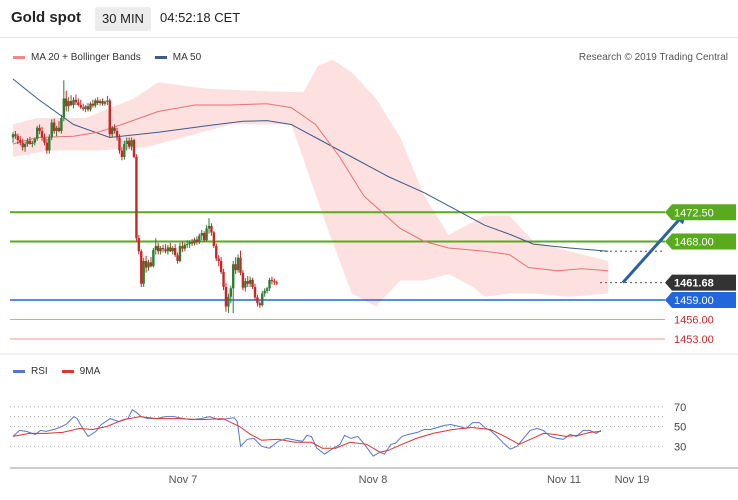 This screenshot has width=738, height=500. I want to click on x-tick-label-3: Nov 19, so click(632, 480).